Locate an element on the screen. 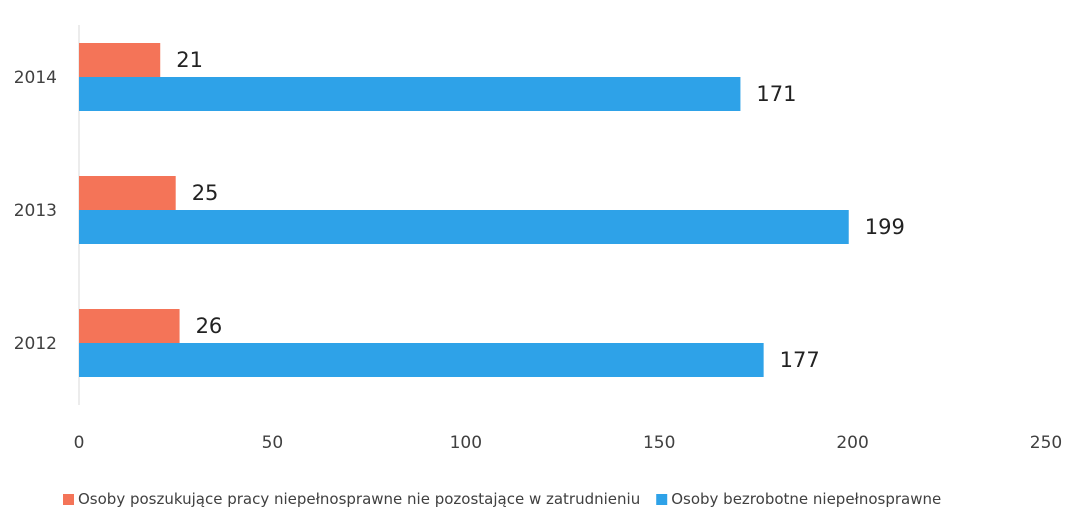  legend-swatch-unemployed is located at coordinates (662, 499).